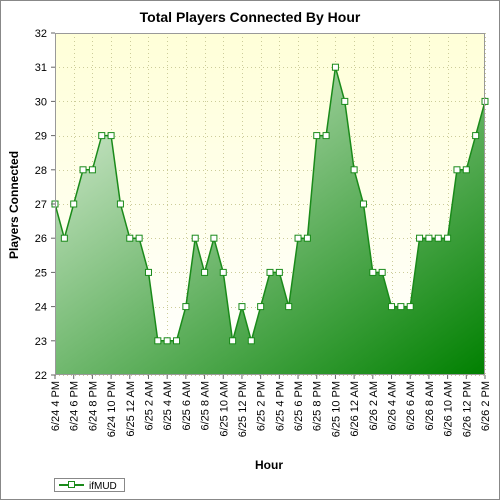  I want to click on y-tick-label: 29, so click(41, 137).